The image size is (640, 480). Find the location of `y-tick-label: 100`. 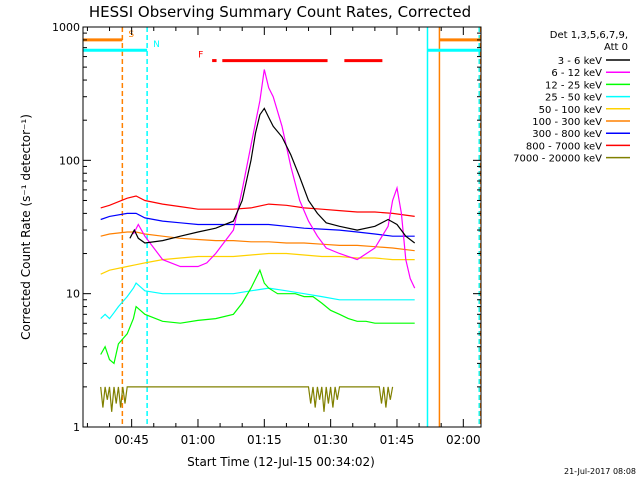

y-tick-label: 100 is located at coordinates (69, 160).